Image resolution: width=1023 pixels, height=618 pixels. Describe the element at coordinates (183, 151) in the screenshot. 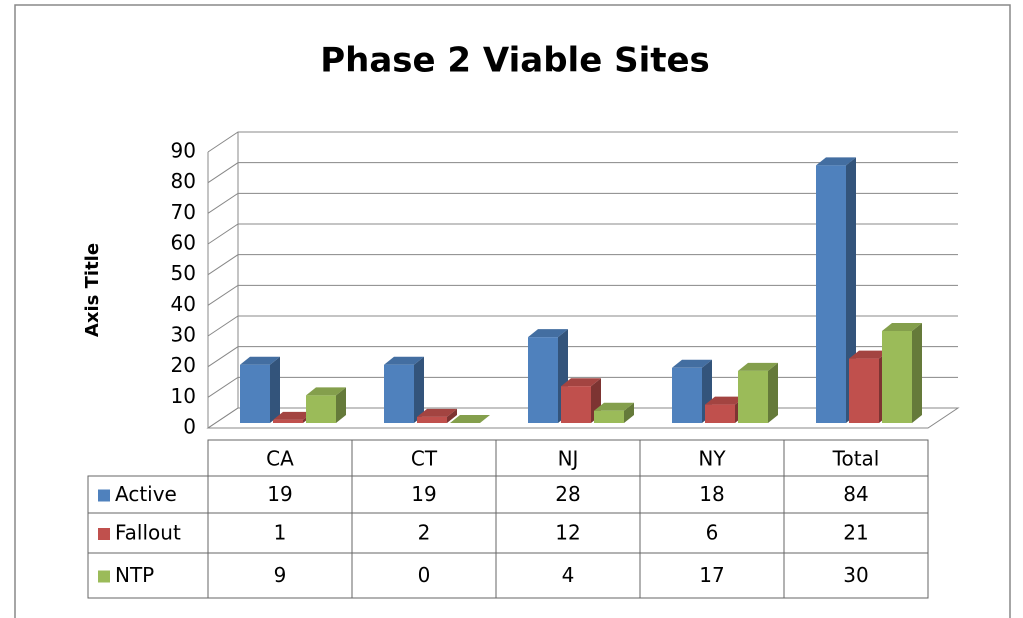

I see `y-tick-label: 90` at that location.